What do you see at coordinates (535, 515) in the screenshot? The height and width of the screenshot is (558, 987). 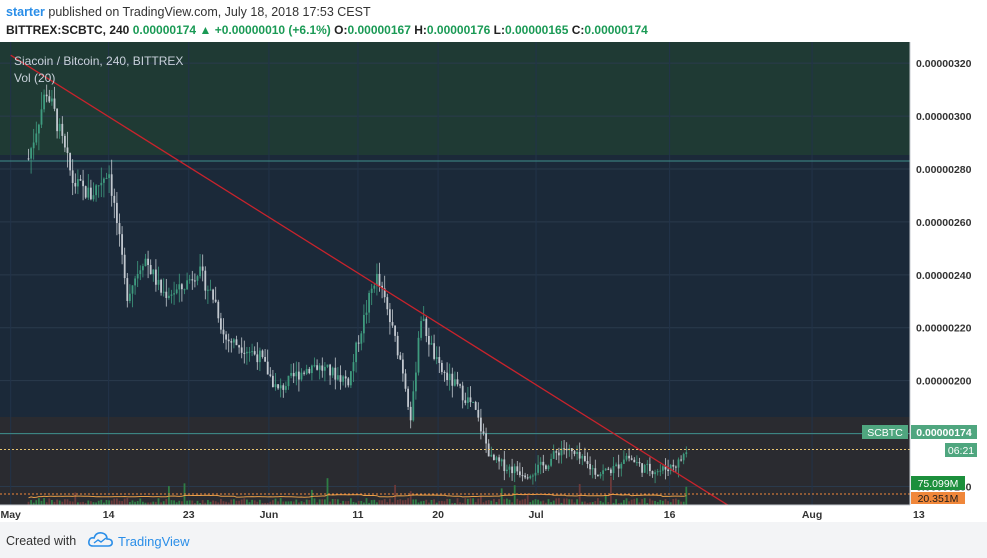 I see `x-tick-label: Jul` at bounding box center [535, 515].